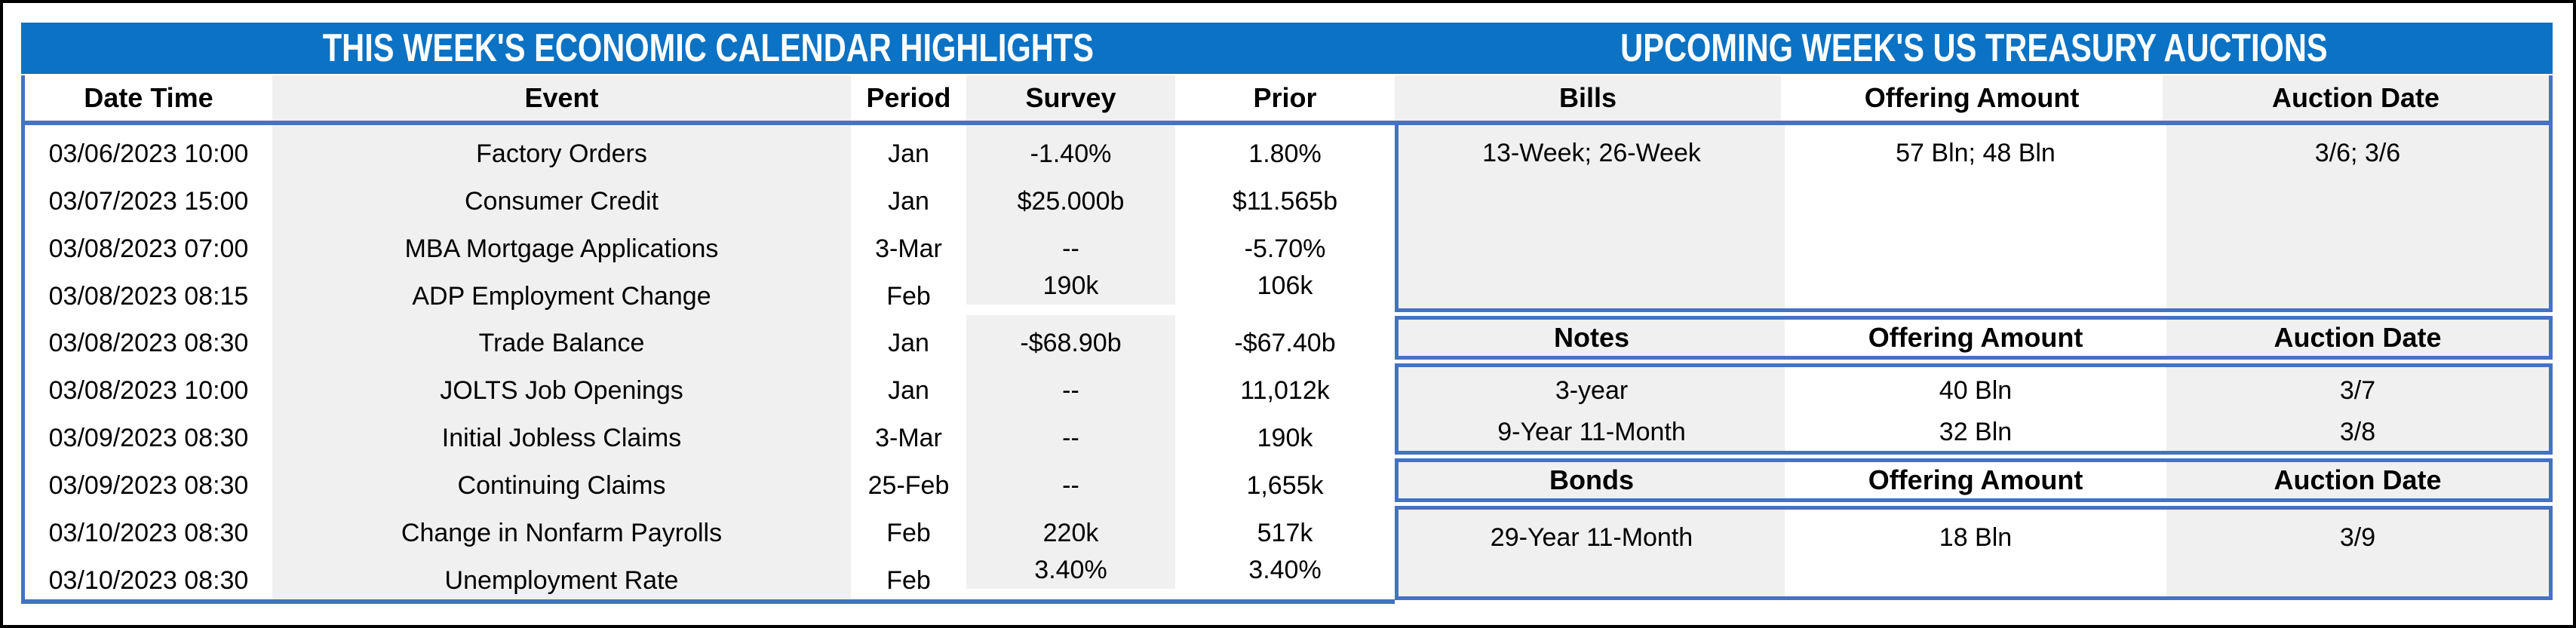 The height and width of the screenshot is (628, 2576). Describe the element at coordinates (1070, 565) in the screenshot. I see `cell-survey: 3.40%` at that location.